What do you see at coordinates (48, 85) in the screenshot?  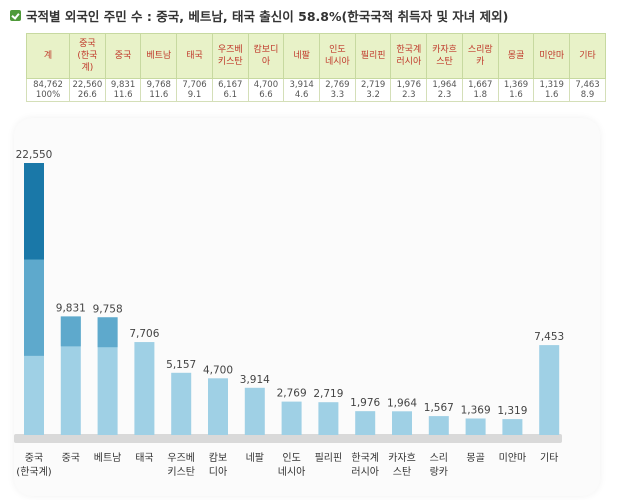 I see `cell-count: 84,762` at bounding box center [48, 85].